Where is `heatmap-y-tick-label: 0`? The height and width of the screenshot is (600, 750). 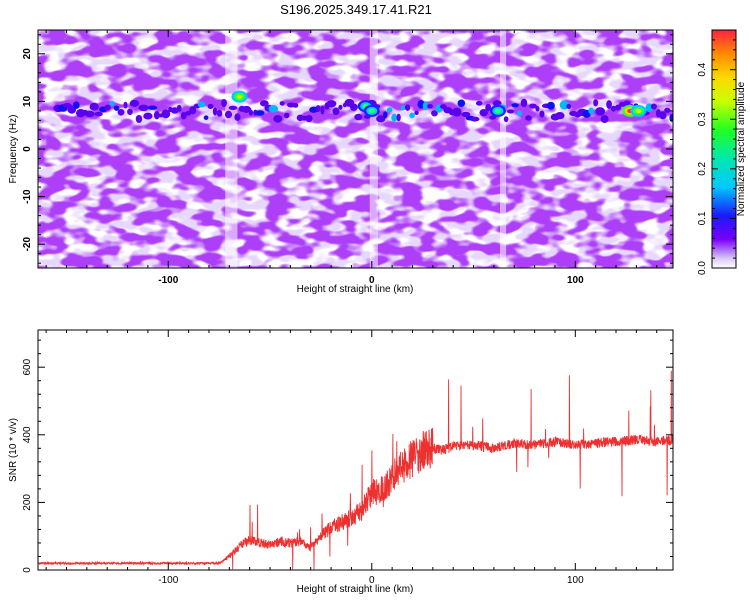 heatmap-y-tick-label: 0 is located at coordinates (27, 149).